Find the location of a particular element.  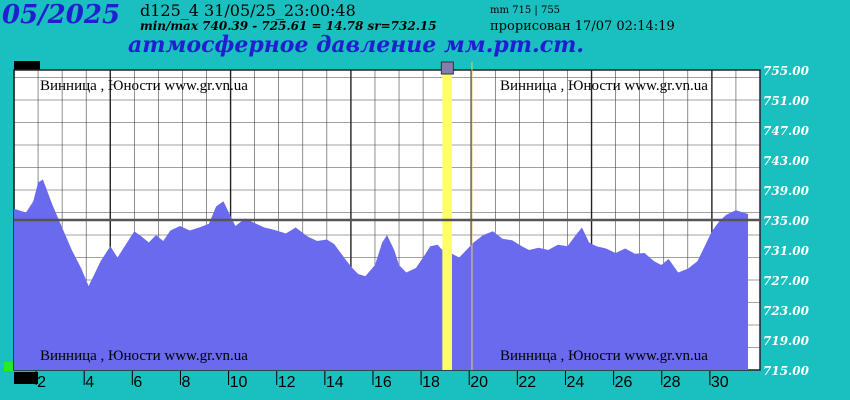

month-label: 05/2025 is located at coordinates (61, 15).